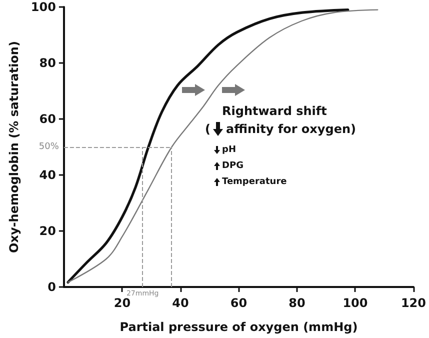 This screenshot has width=429, height=338. Describe the element at coordinates (229, 150) in the screenshot. I see `annotation: pH` at that location.